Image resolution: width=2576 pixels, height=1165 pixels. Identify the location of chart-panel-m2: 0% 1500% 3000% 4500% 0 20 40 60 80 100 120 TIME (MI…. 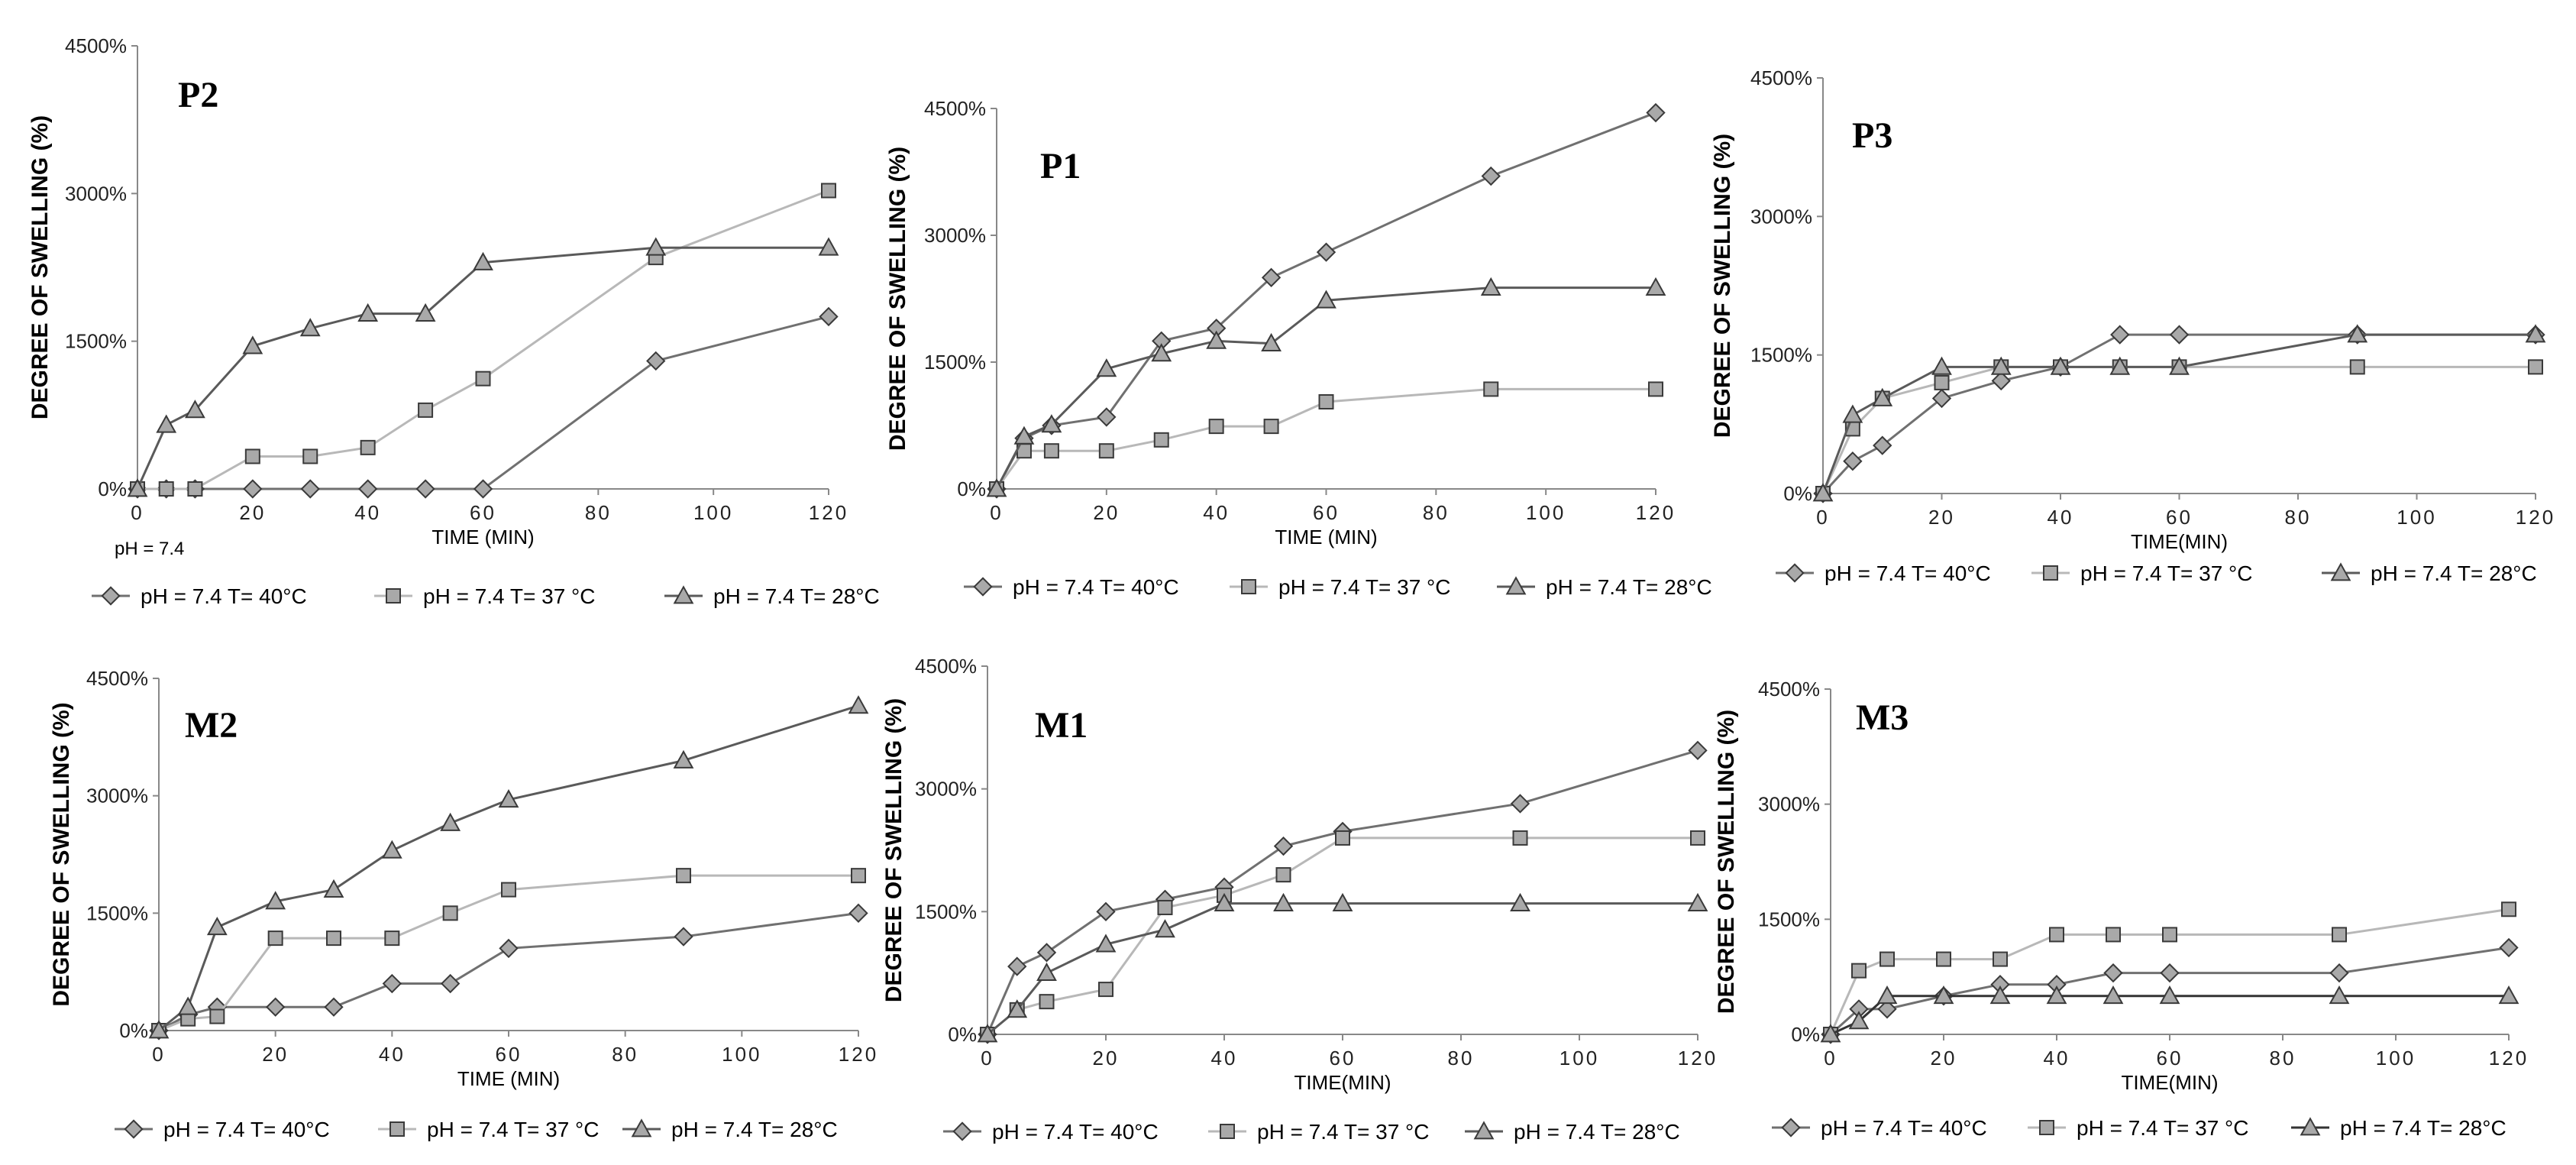
(462, 904).